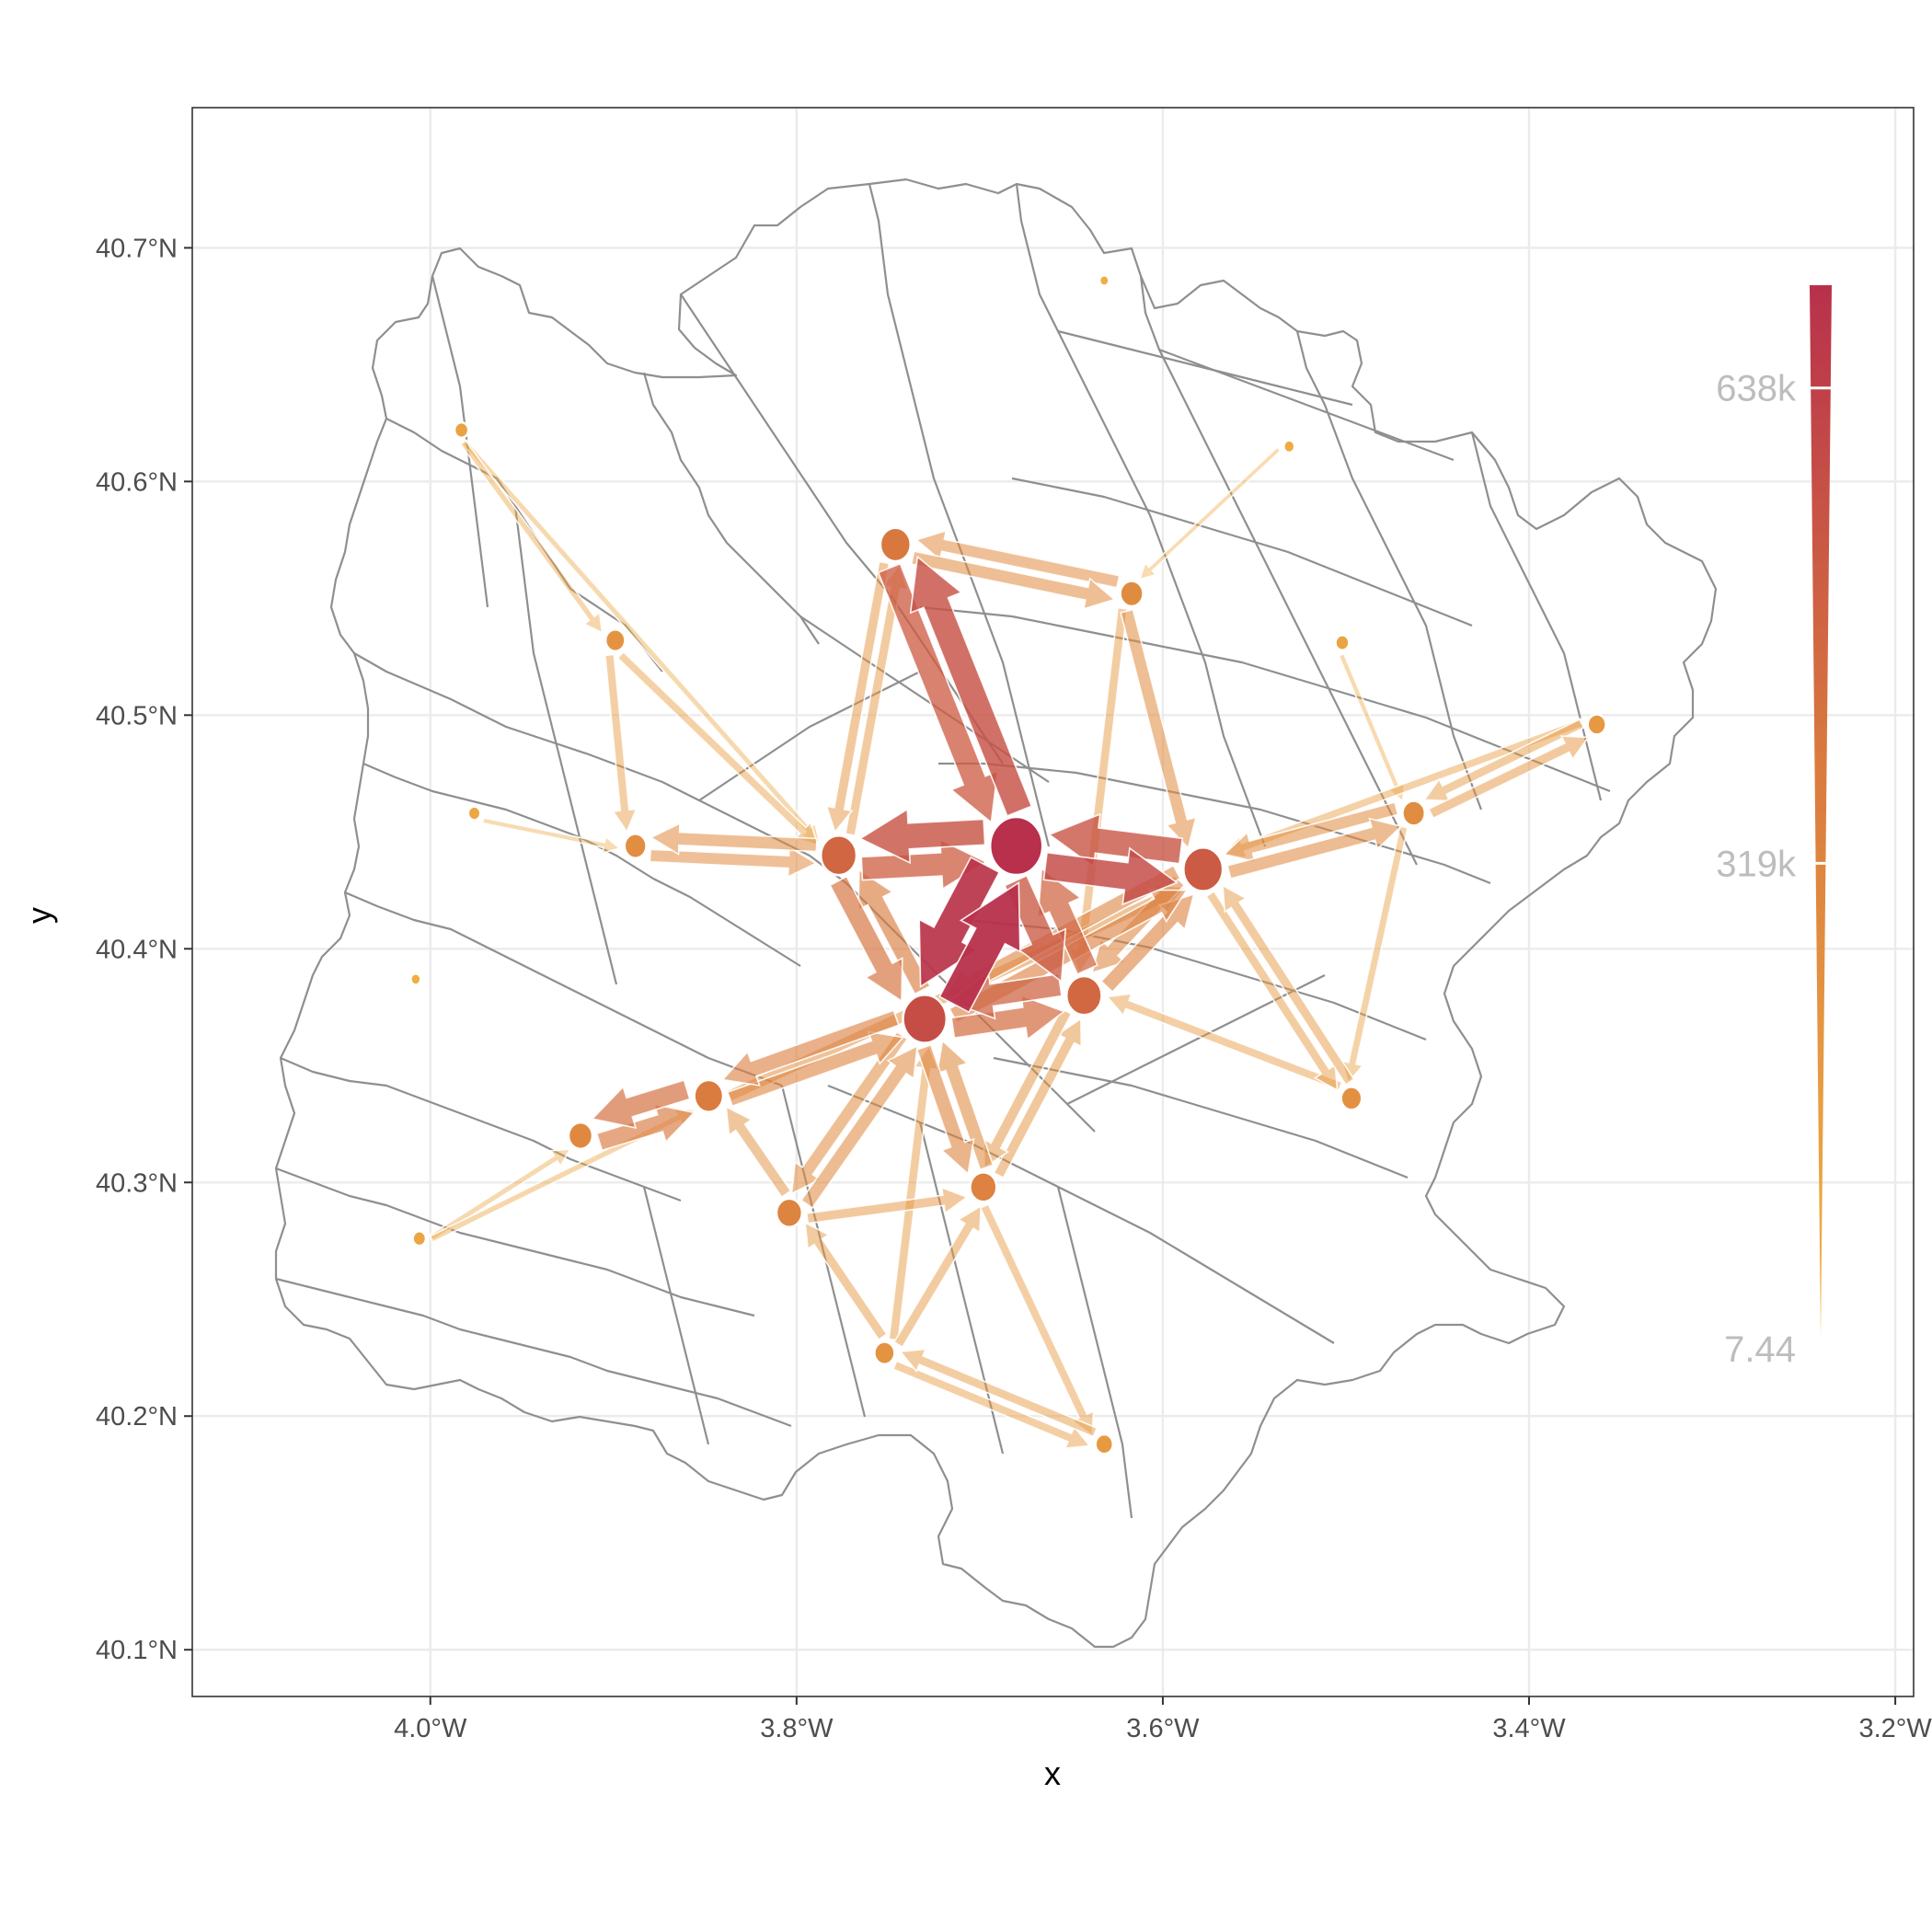  I want to click on y-tick-label: 40.3°N, so click(137, 1183).